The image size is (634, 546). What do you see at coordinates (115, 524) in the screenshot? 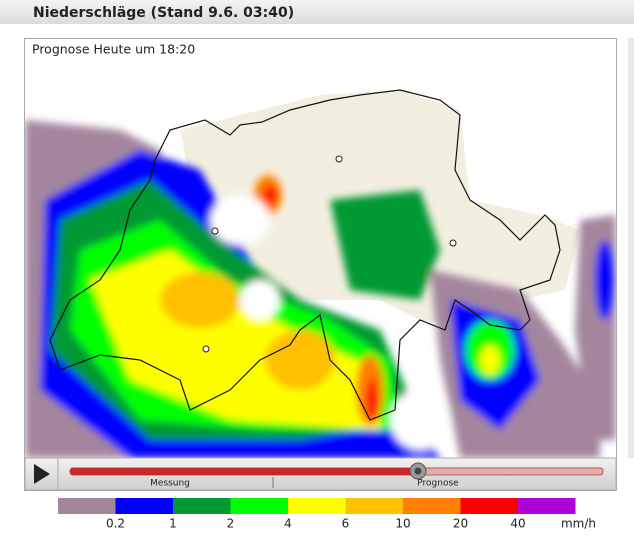
I see `legend-label: 0.2` at bounding box center [115, 524].